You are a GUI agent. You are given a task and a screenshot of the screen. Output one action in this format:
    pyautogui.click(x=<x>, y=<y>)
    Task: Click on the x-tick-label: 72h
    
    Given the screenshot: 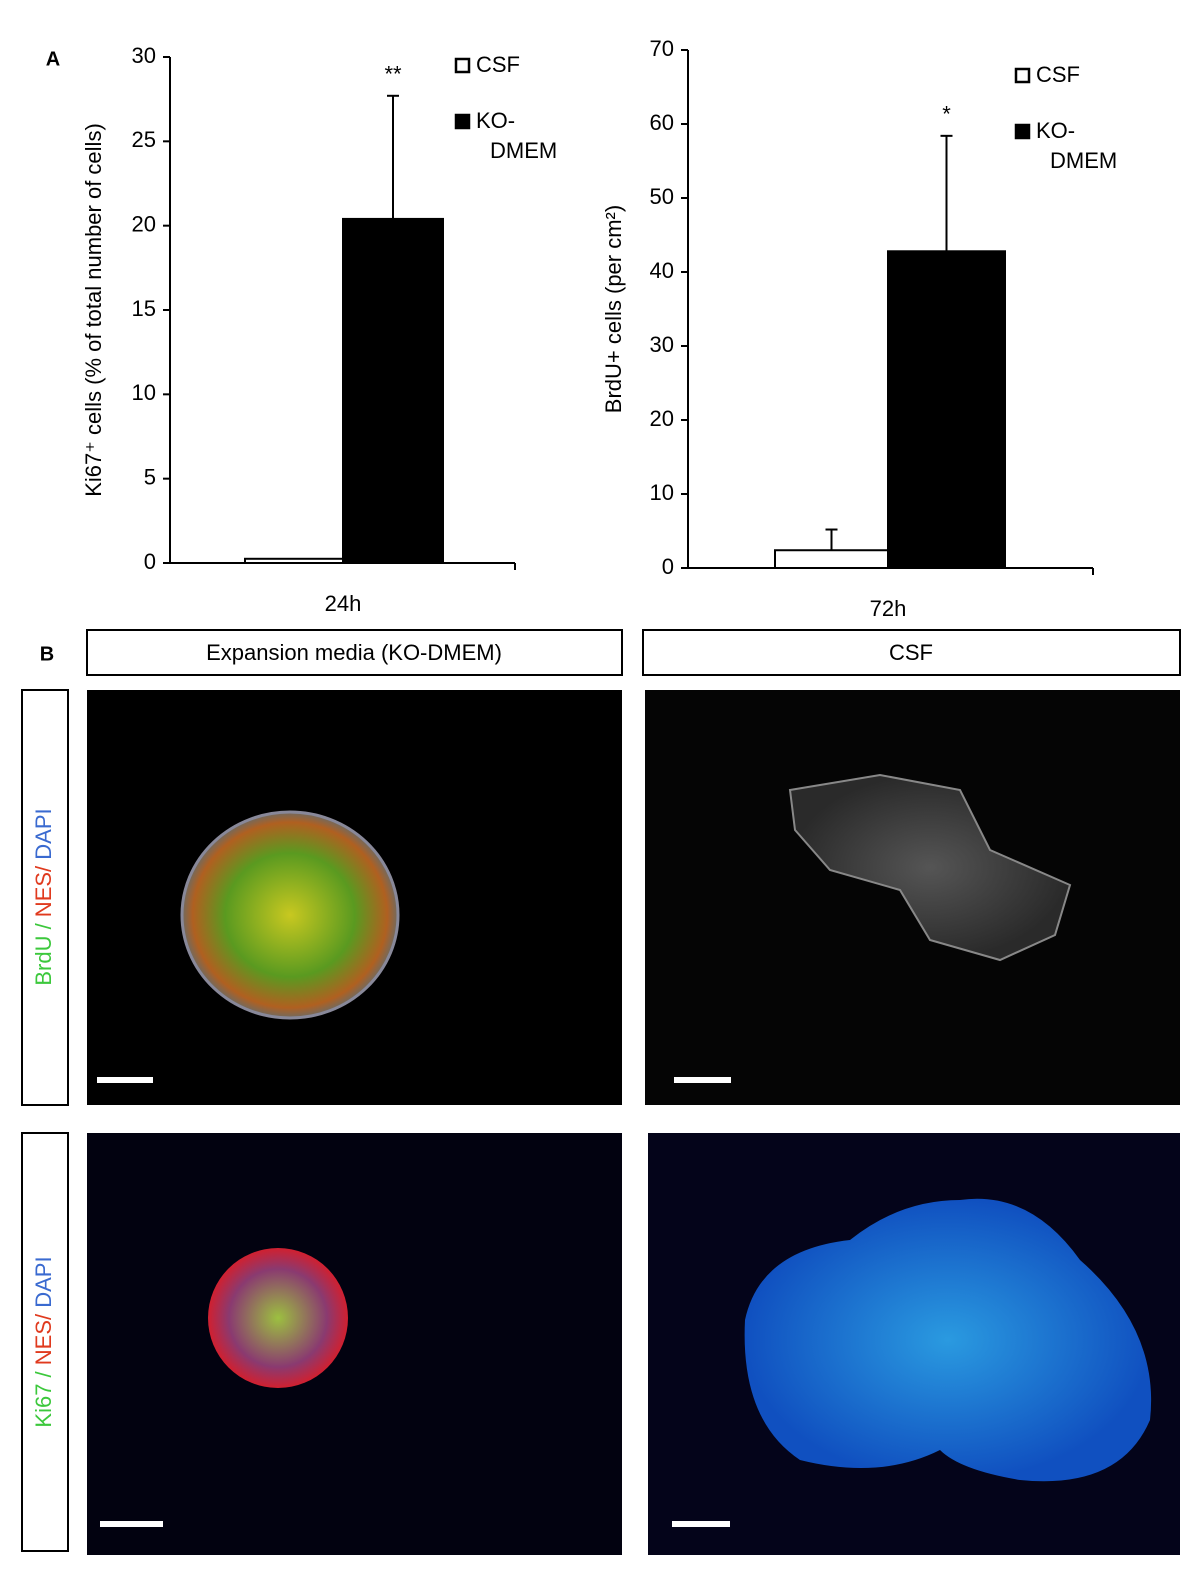 What is the action you would take?
    pyautogui.click(x=888, y=608)
    